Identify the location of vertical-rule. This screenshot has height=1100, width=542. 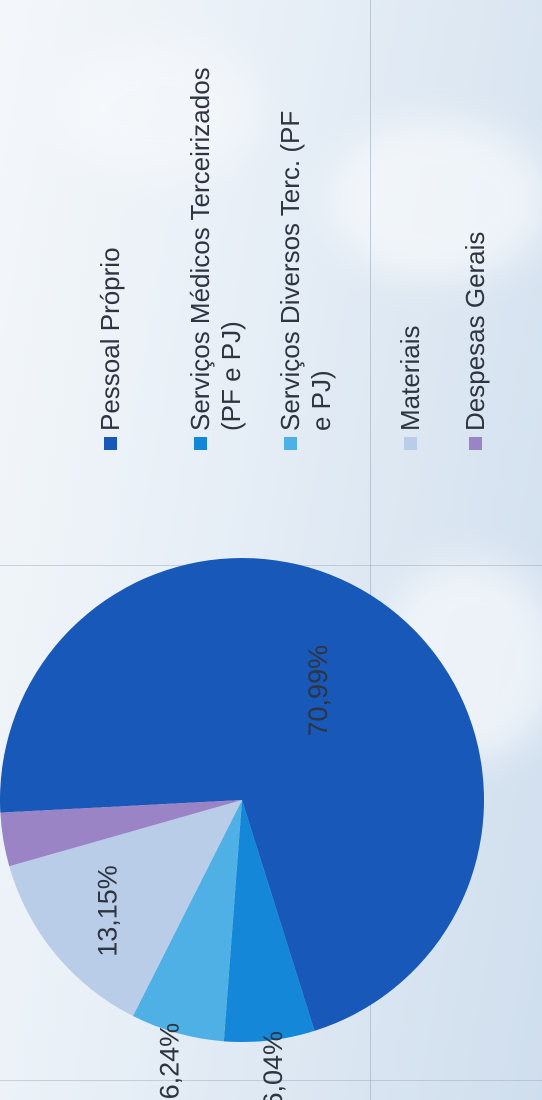
(370, 550).